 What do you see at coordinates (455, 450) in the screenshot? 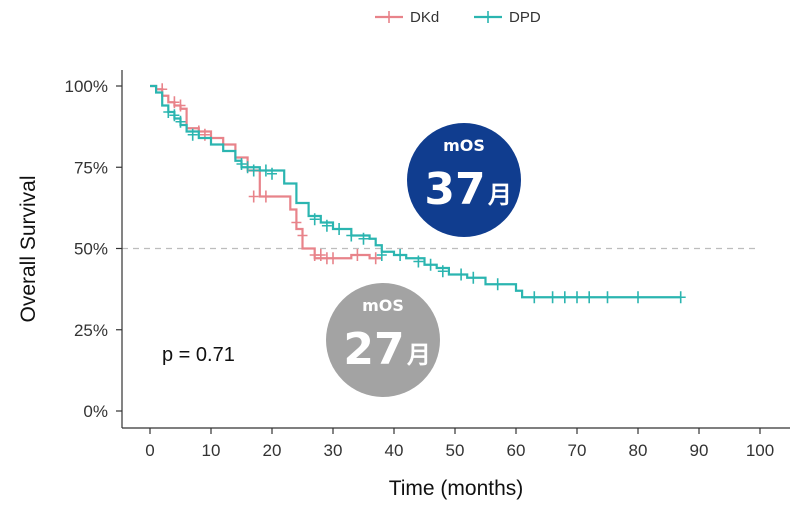
I see `x-tick-label: 50` at bounding box center [455, 450].